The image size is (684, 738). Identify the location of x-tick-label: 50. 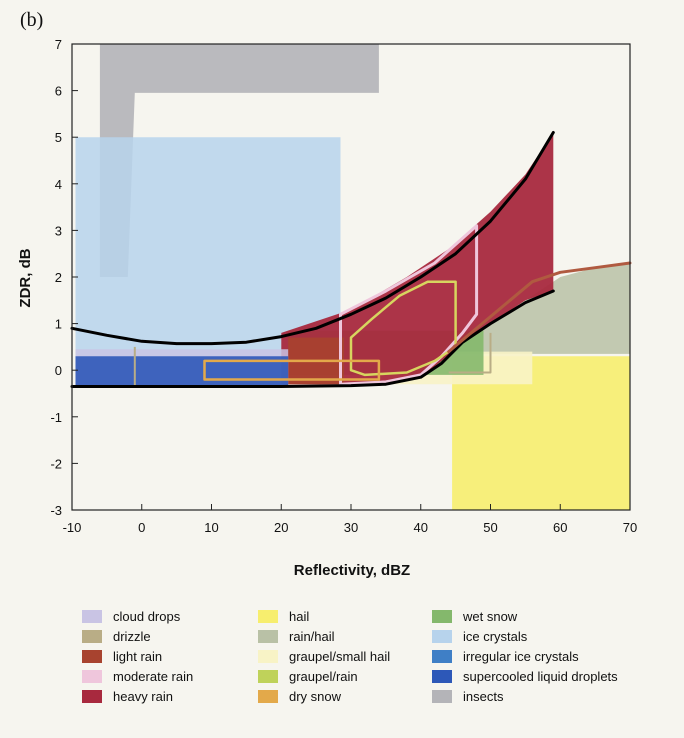
(490, 527).